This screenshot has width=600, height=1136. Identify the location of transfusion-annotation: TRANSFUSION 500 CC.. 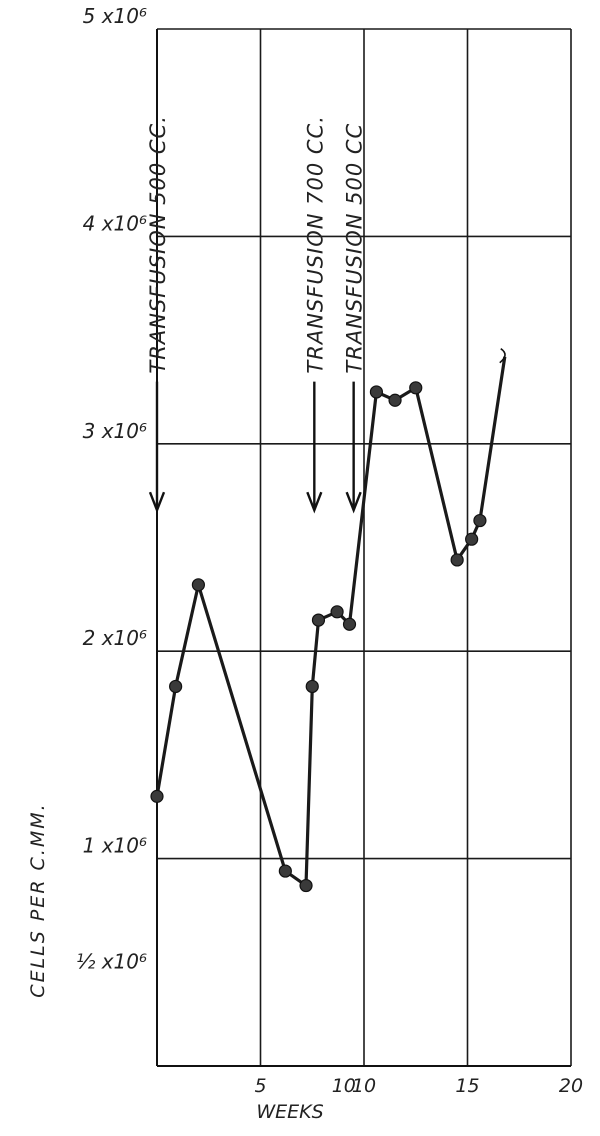
(158, 314).